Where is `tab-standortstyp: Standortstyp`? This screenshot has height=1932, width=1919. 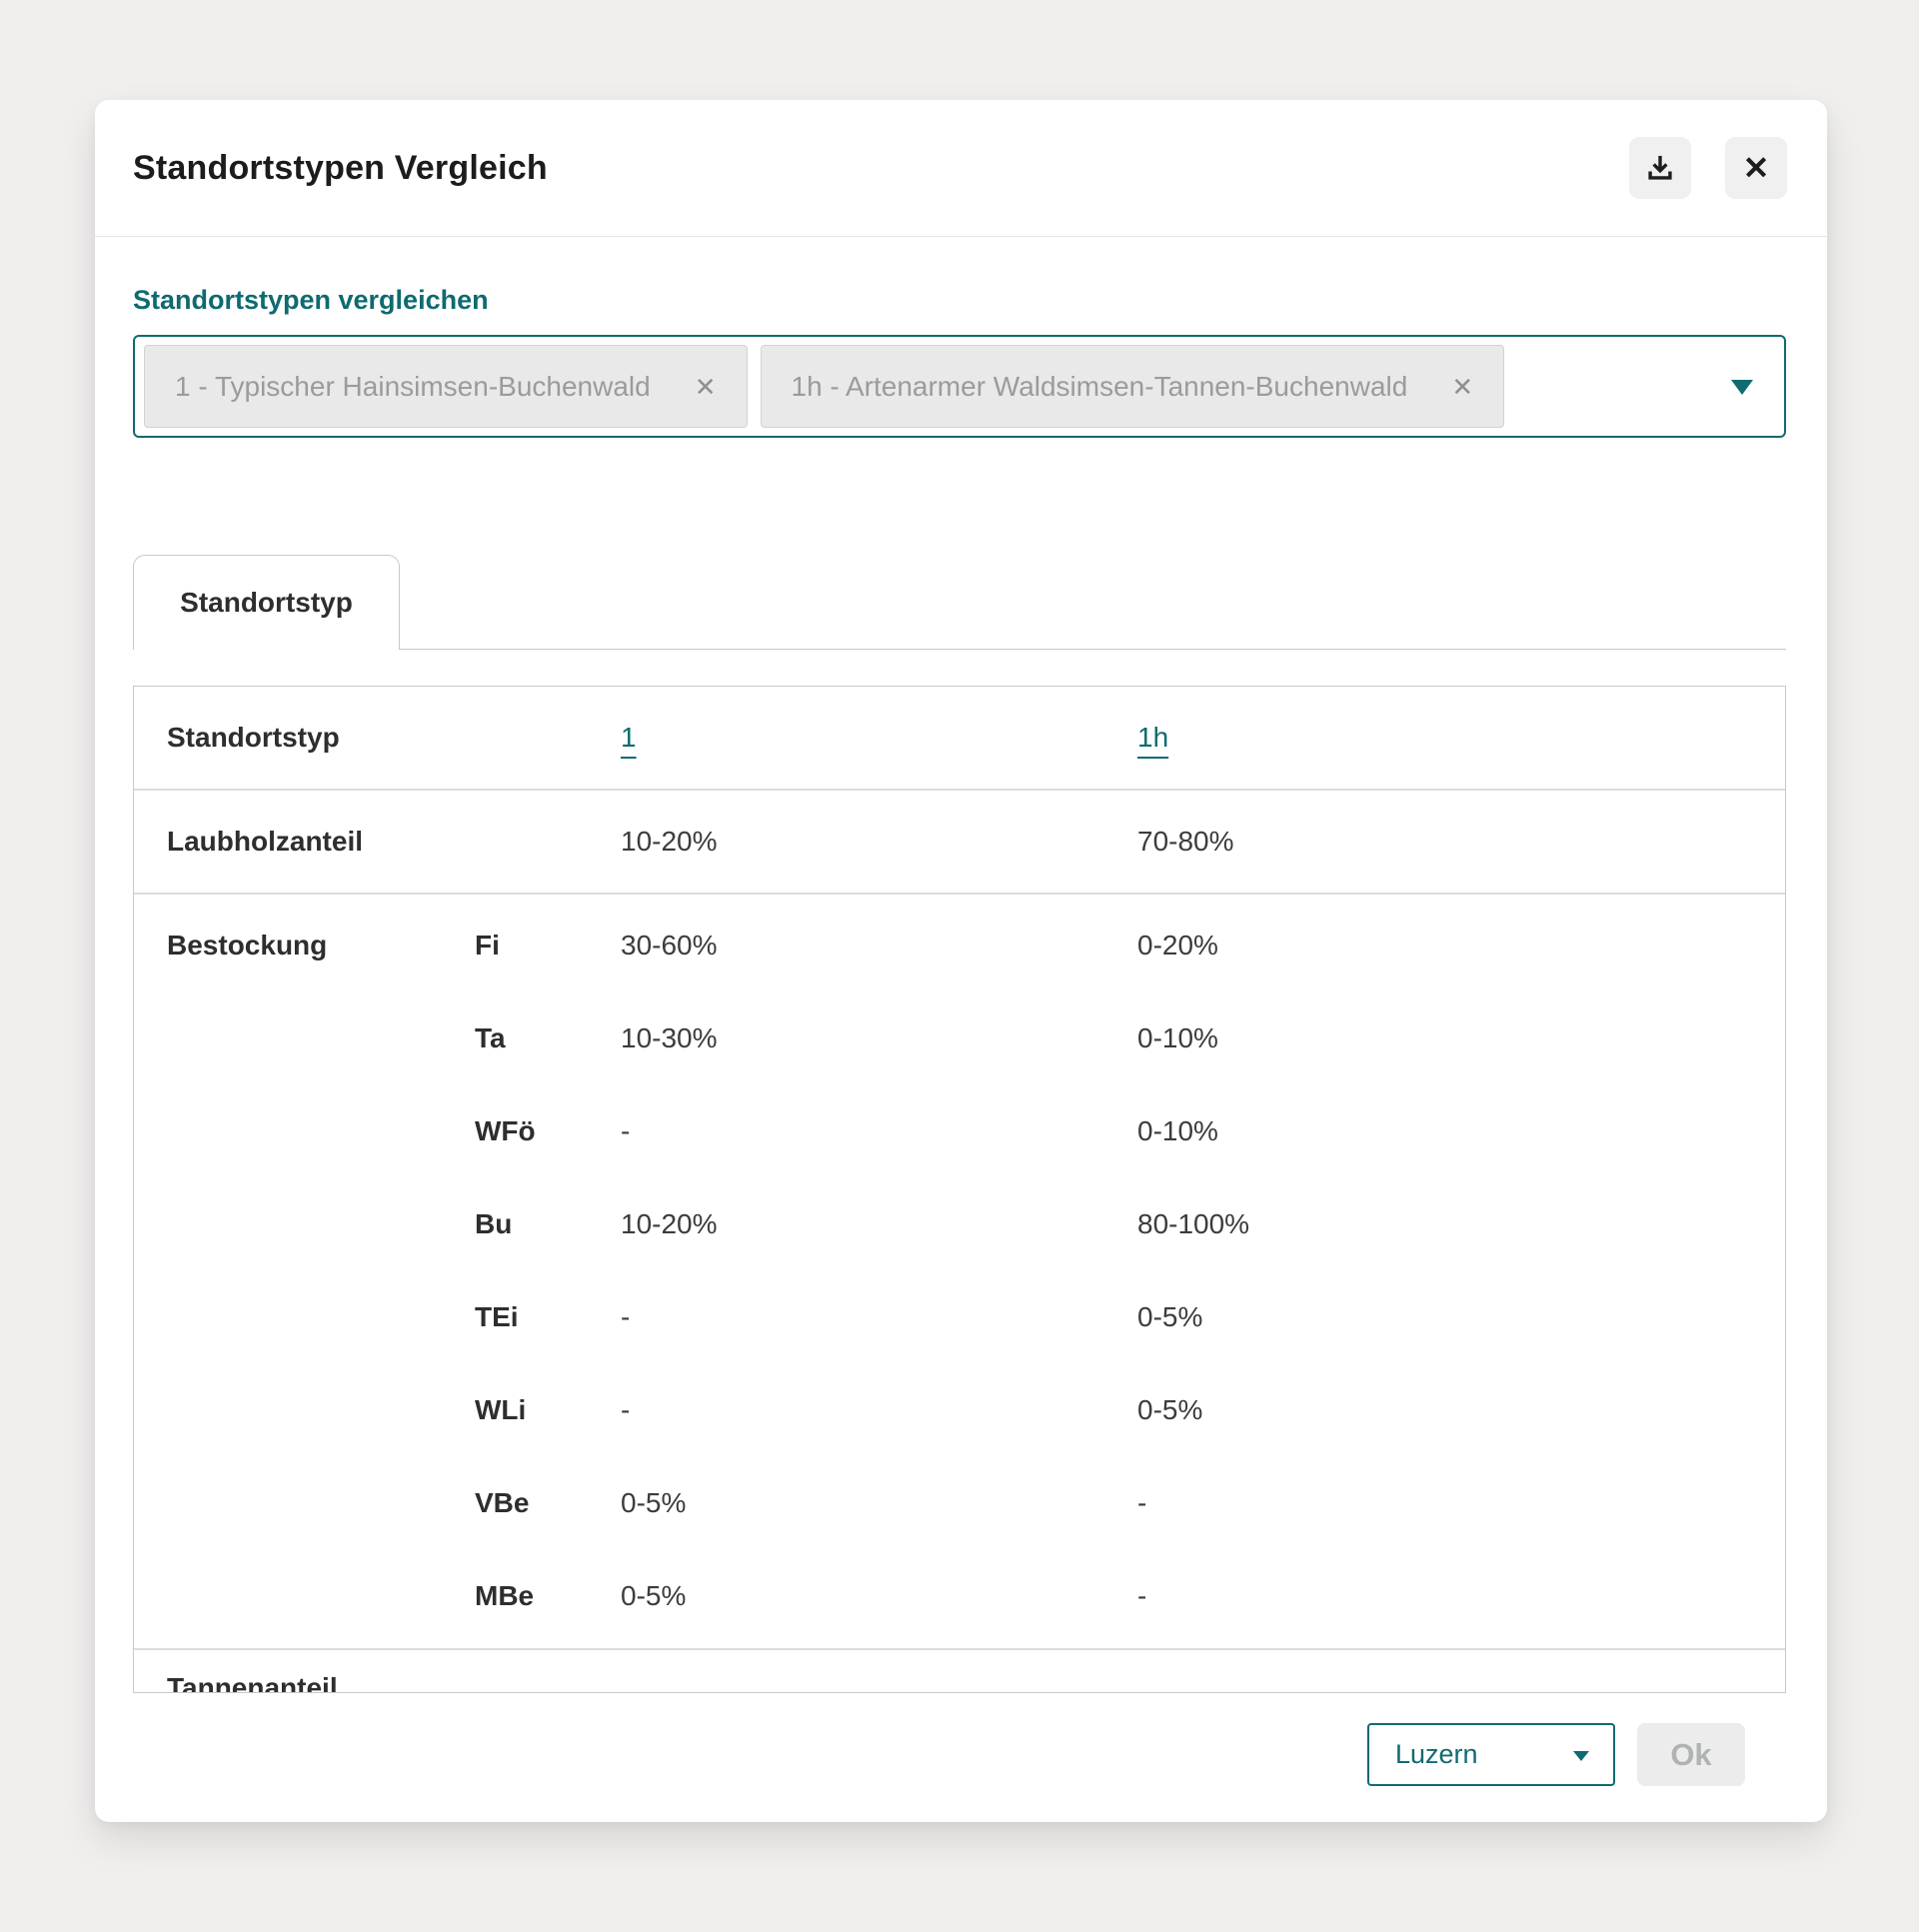
tab-standortstyp: Standortstyp is located at coordinates (267, 602).